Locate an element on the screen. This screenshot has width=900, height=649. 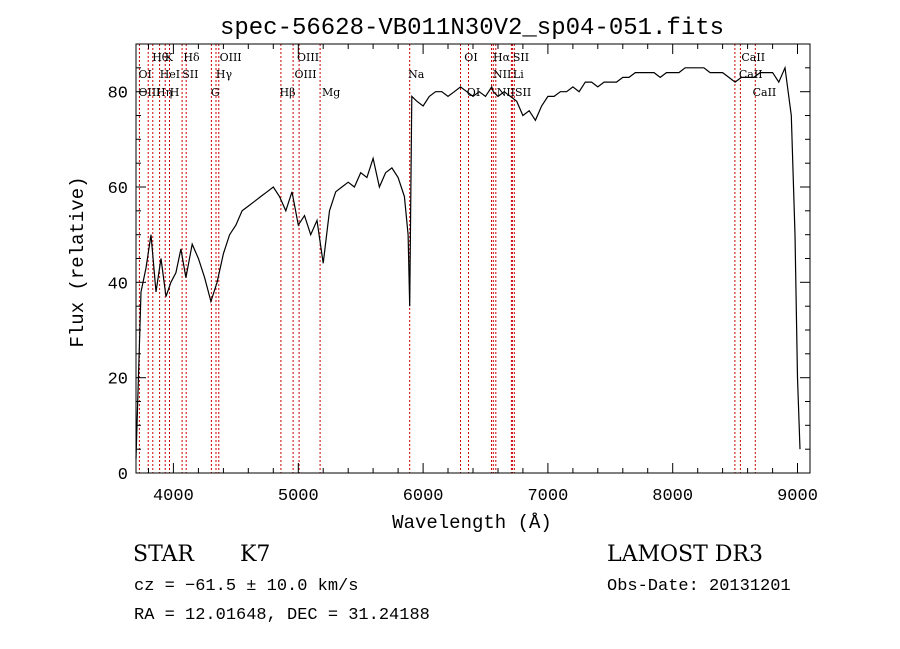
chart-title: spec-56628-VB011N30V2_sp04-051.fits is located at coordinates (472, 28).